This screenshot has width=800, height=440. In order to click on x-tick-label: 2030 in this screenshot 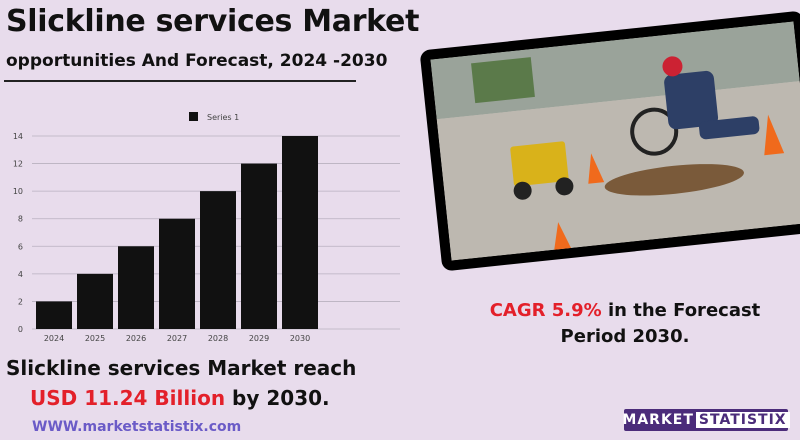, I will do `click(300, 338)`.